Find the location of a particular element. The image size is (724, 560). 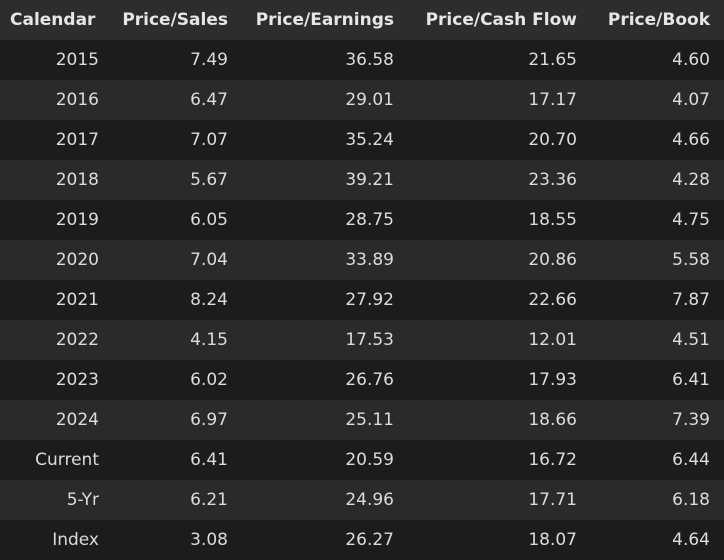

price-earnings-cell: 25.11 is located at coordinates (369, 420).